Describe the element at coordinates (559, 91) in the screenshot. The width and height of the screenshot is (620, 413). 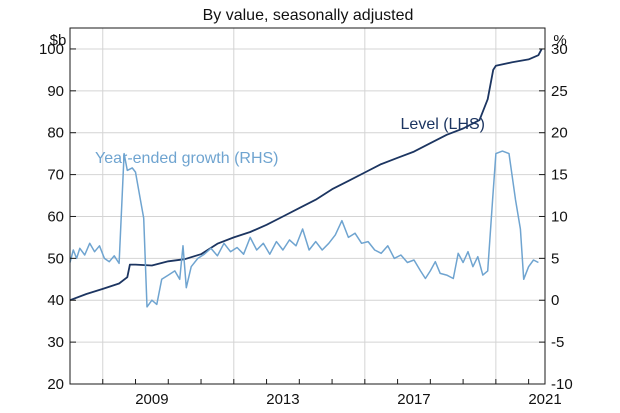
I see `right-tick-label: 25` at that location.